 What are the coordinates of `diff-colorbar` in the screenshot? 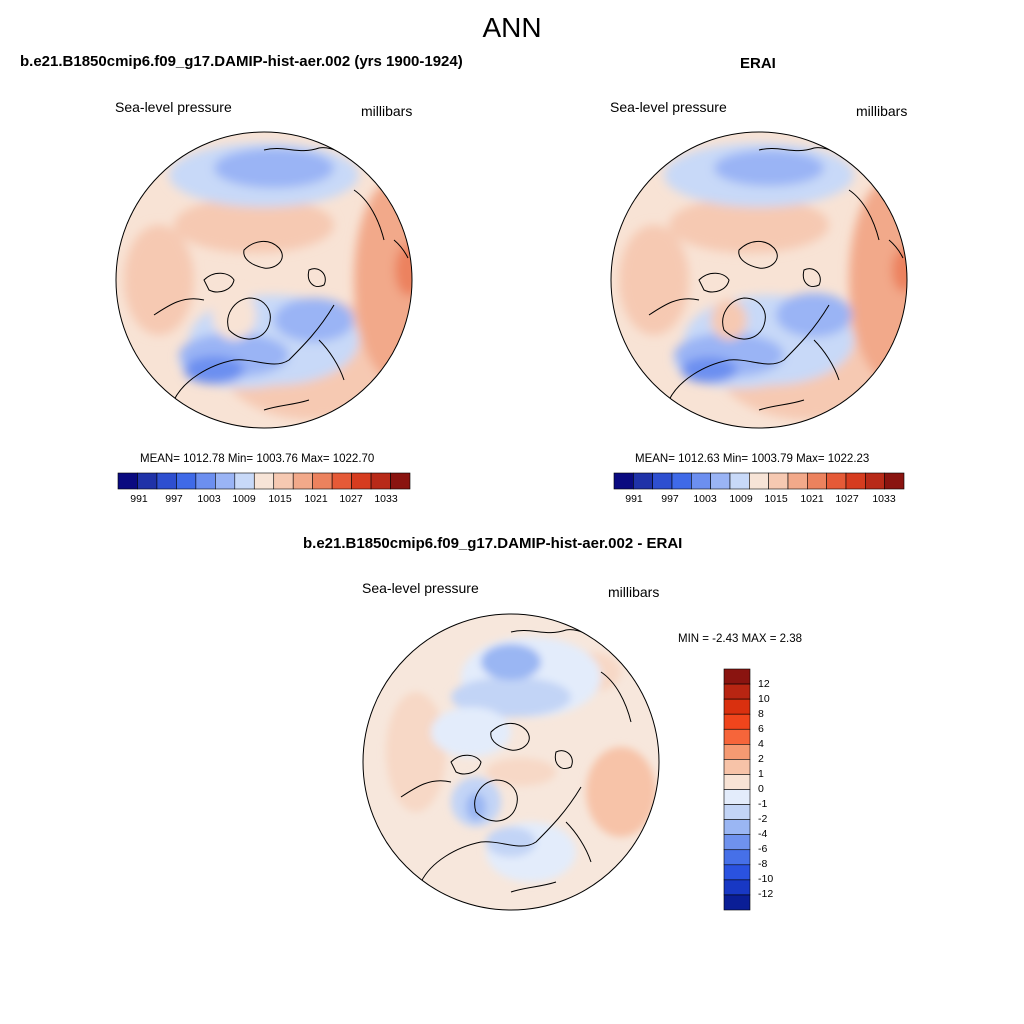 It's located at (737, 789).